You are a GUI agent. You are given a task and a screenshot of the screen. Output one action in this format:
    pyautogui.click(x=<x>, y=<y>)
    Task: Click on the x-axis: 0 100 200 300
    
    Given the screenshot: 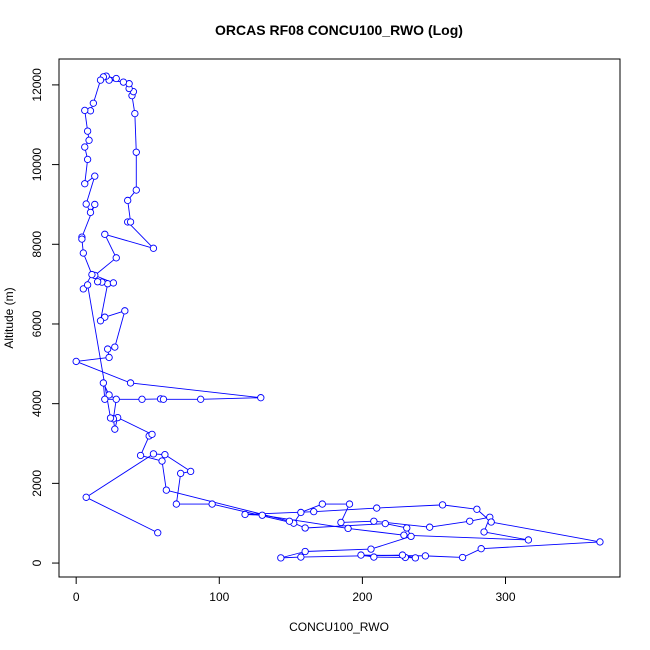 What is the action you would take?
    pyautogui.click(x=294, y=590)
    